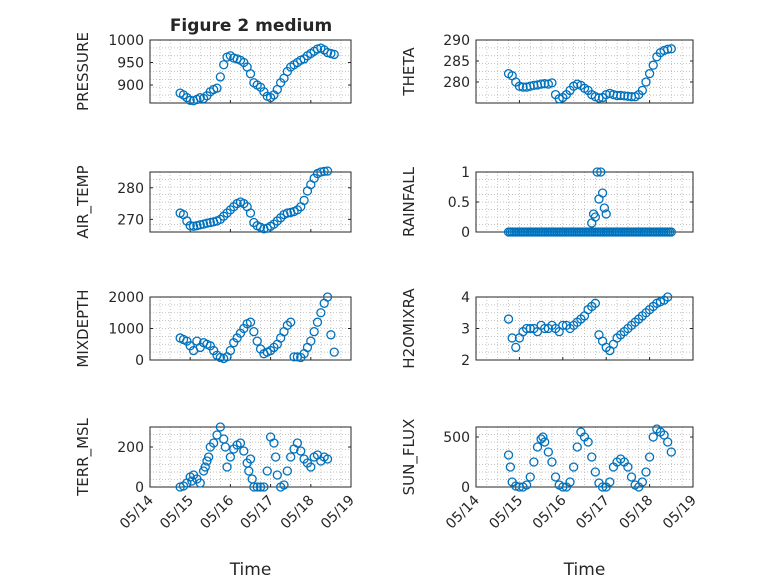 Image resolution: width=778 pixels, height=583 pixels. Describe the element at coordinates (584, 457) in the screenshot. I see `axes-frame` at that location.